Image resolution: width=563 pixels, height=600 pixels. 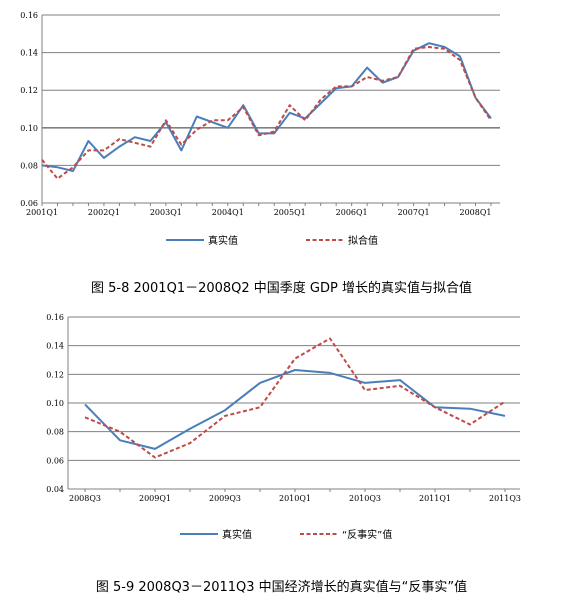 What do you see at coordinates (352, 212) in the screenshot?
I see `x-tick-label: 2006Q1` at bounding box center [352, 212].